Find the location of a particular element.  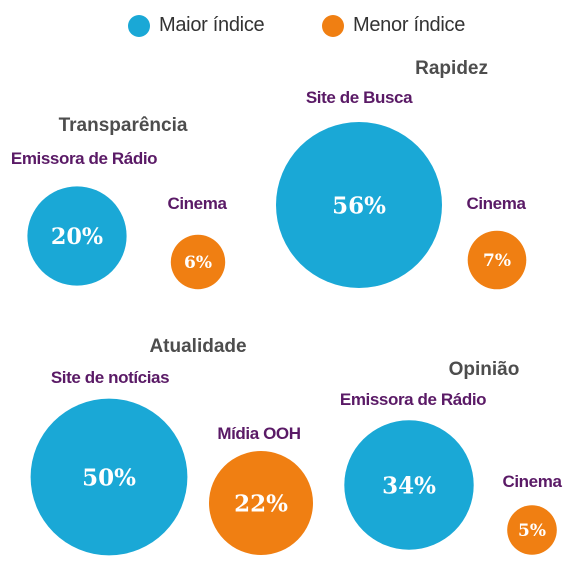

group-title: Rapidez is located at coordinates (451, 68).